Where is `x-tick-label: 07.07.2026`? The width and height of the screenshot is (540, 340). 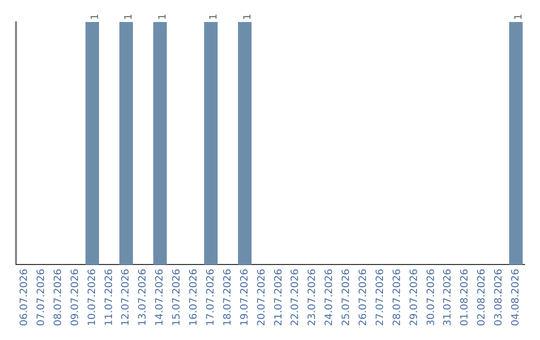
x-tick-label: 07.07.2026 is located at coordinates (42, 297).